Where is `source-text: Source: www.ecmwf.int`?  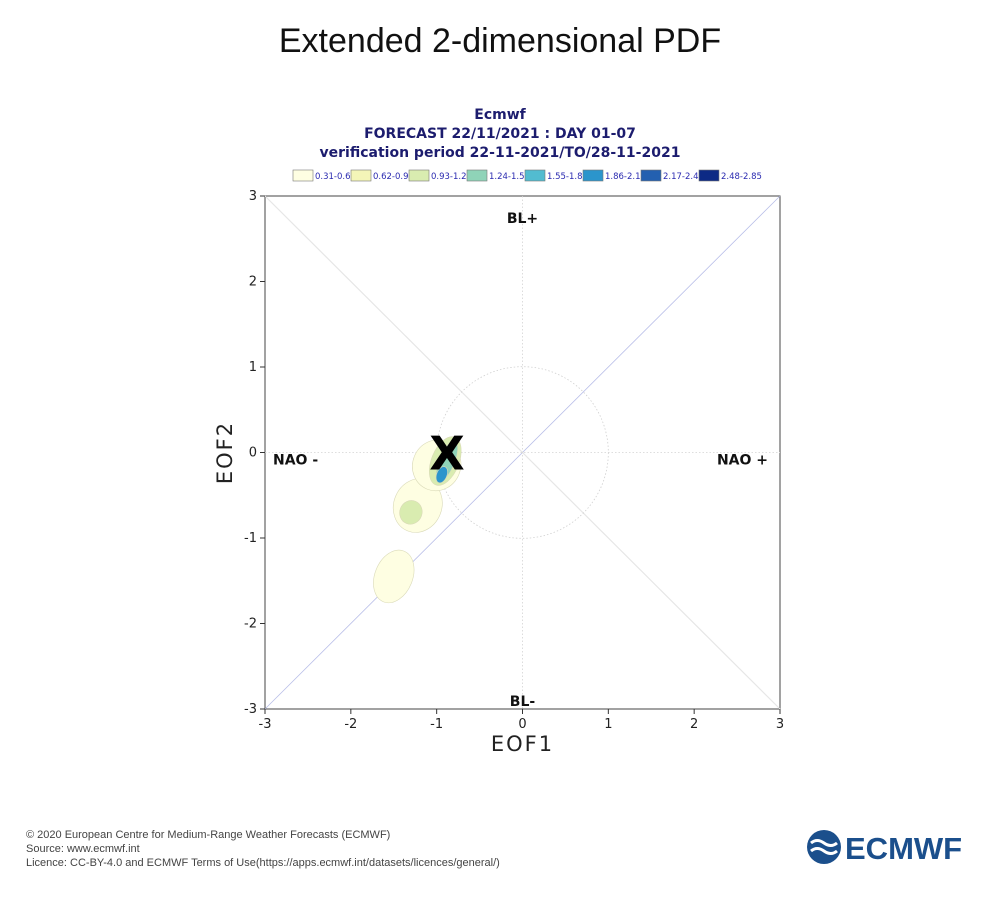 source-text: Source: www.ecmwf.int is located at coordinates (83, 849).